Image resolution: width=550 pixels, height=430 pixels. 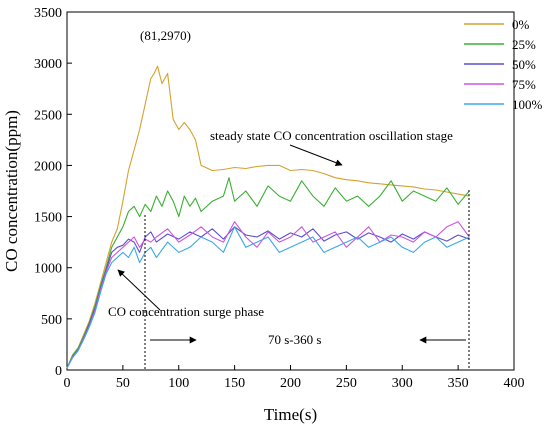 I want to click on surge-phase-annotation: CO concentration surge phase, so click(x=186, y=311).